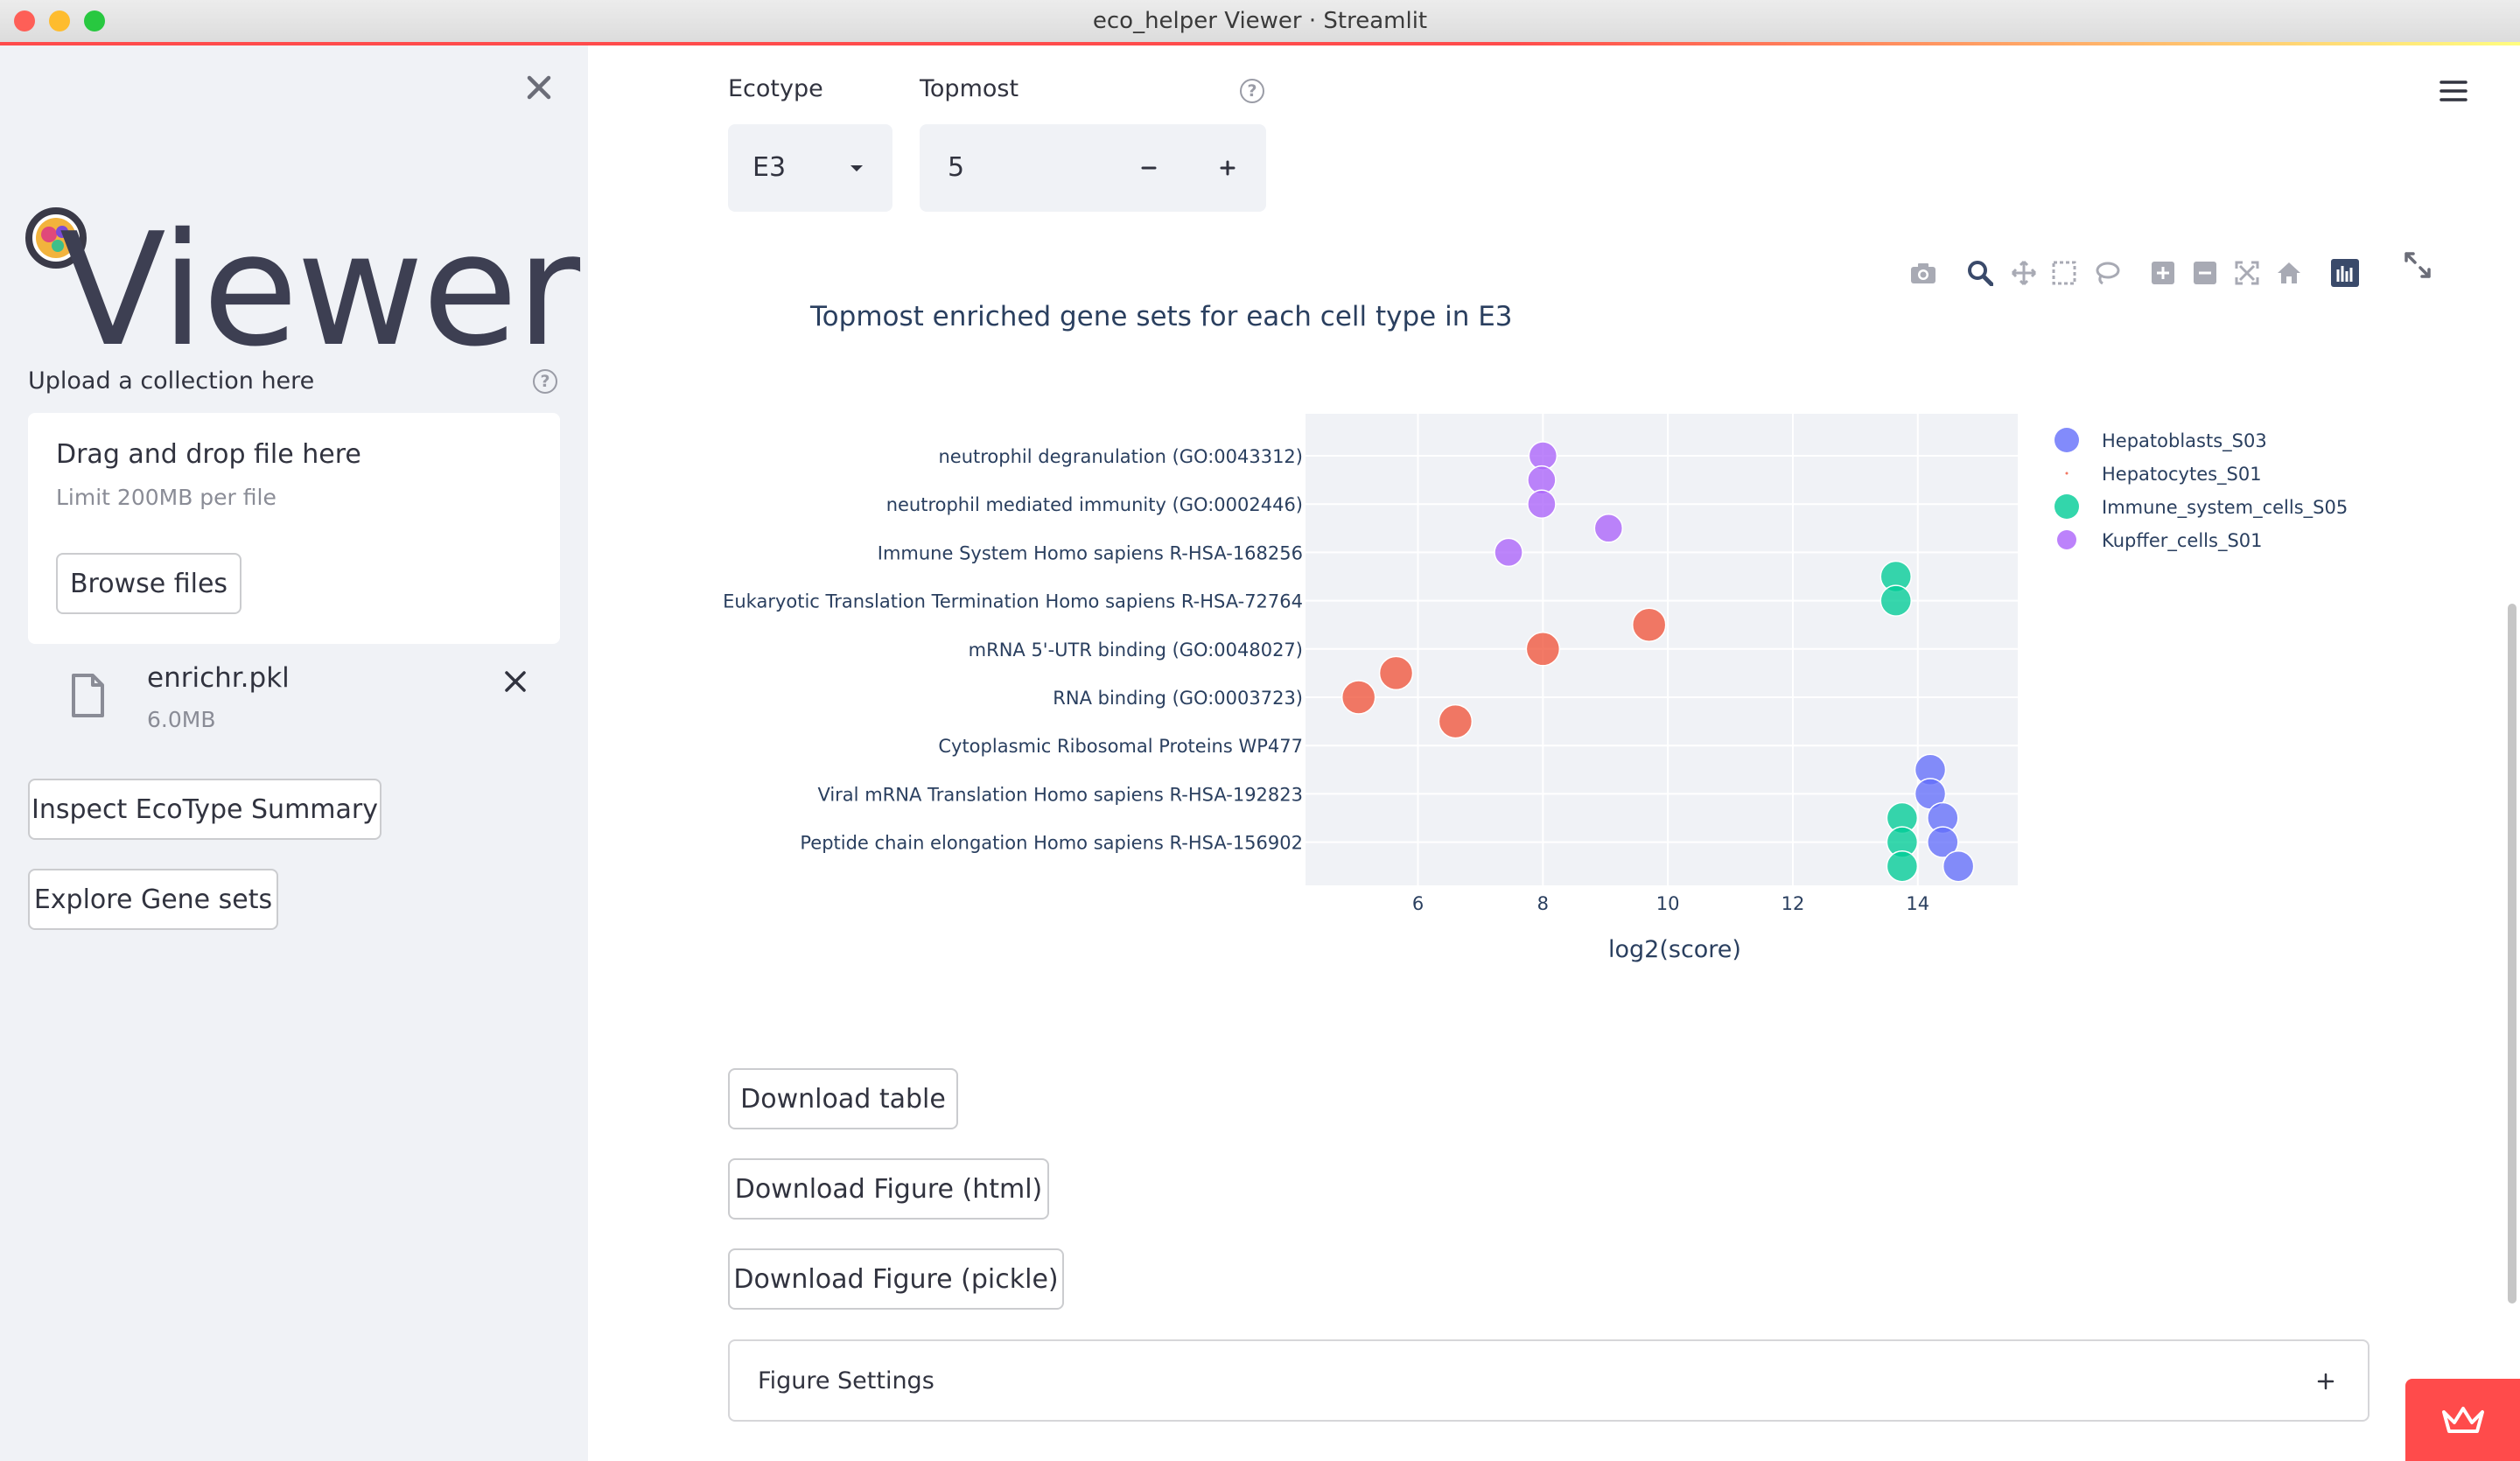 The width and height of the screenshot is (2520, 1461). What do you see at coordinates (846, 1381) in the screenshot?
I see `figure-settings-label: Figure Settings` at bounding box center [846, 1381].